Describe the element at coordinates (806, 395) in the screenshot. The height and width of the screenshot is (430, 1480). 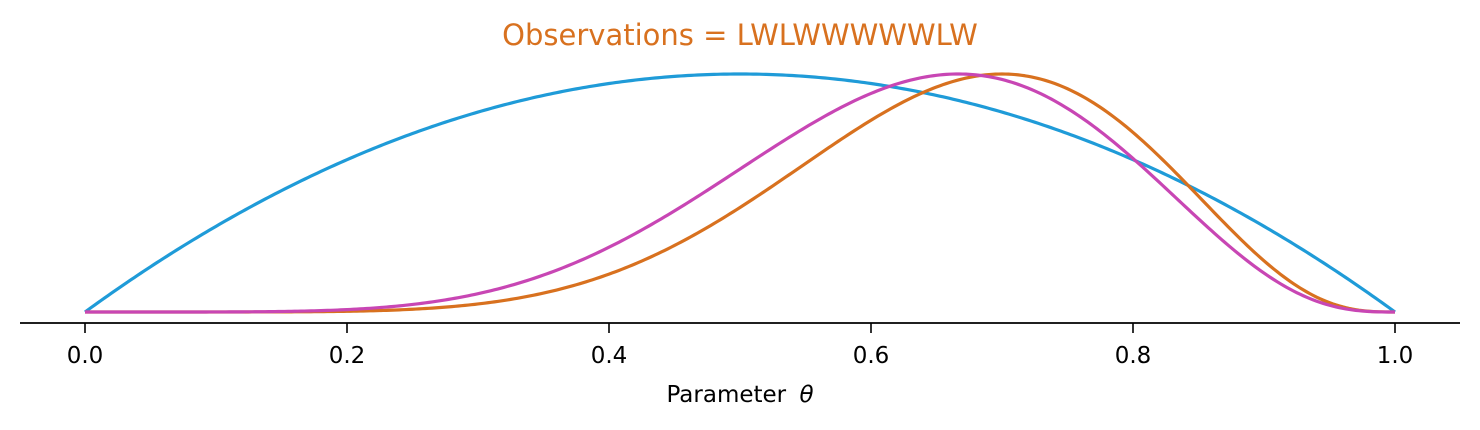
I see `x-axis-label-symbol: θ` at that location.